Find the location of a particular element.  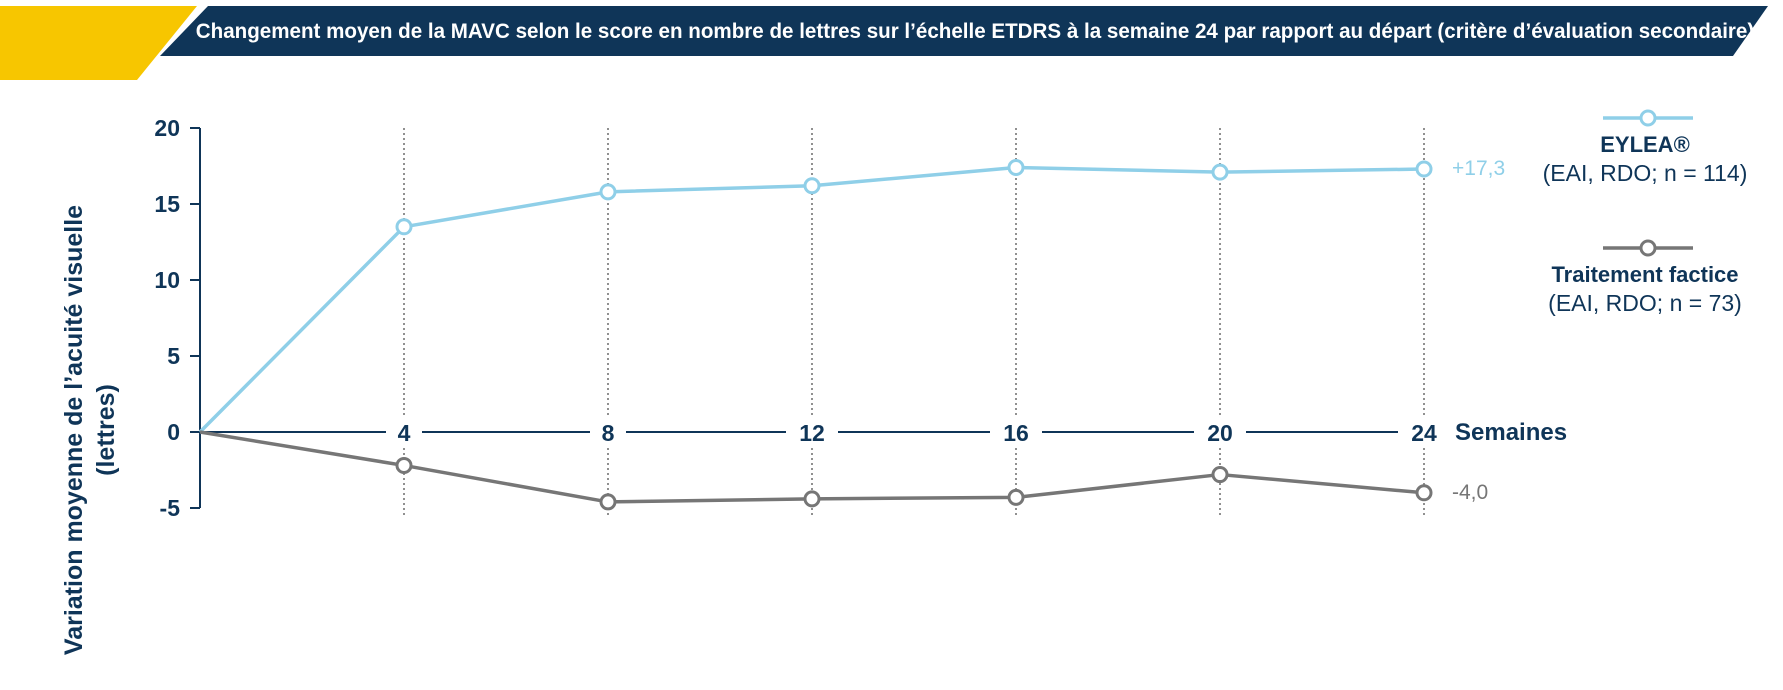

legend-eylea: EYLEA® (EAI, RDO; n = 114) is located at coordinates (1645, 159).